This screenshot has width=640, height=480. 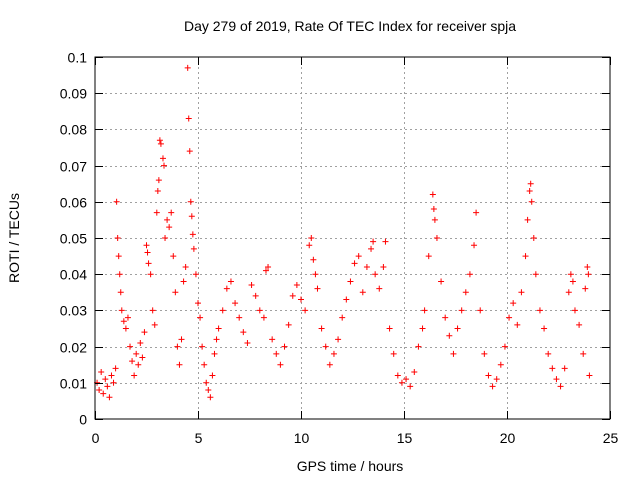 I want to click on x-tick-label: 10, so click(x=302, y=438).